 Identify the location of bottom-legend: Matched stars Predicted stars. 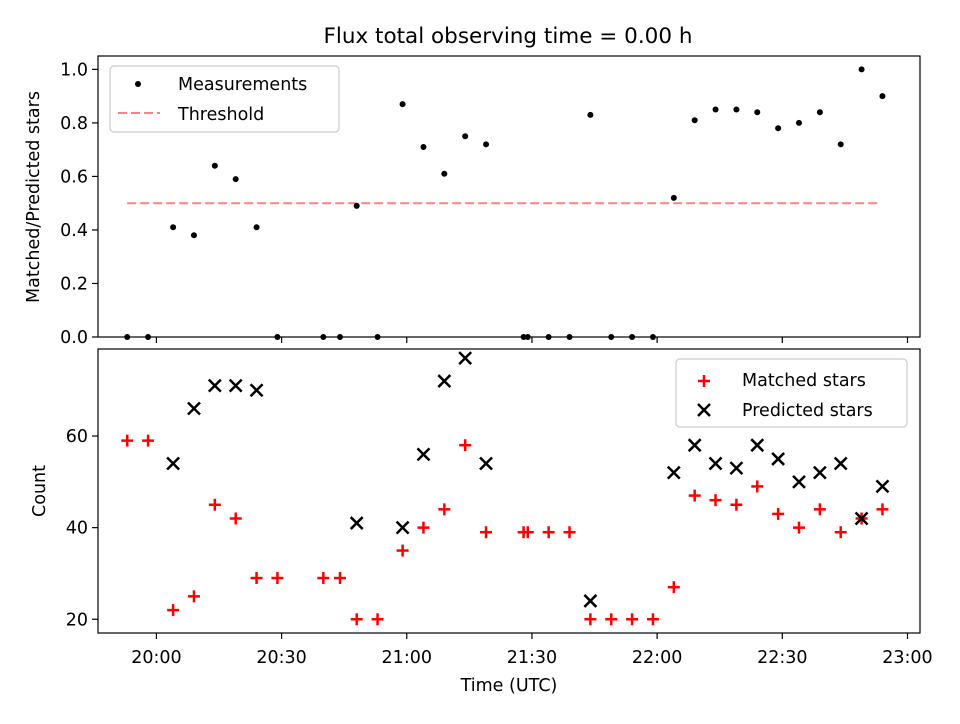
(791, 393).